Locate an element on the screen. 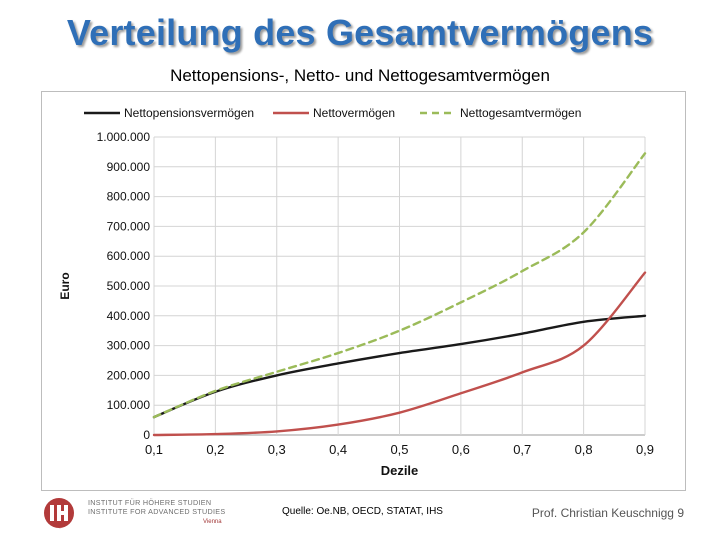  x-axis-label: Dezile is located at coordinates (400, 470).